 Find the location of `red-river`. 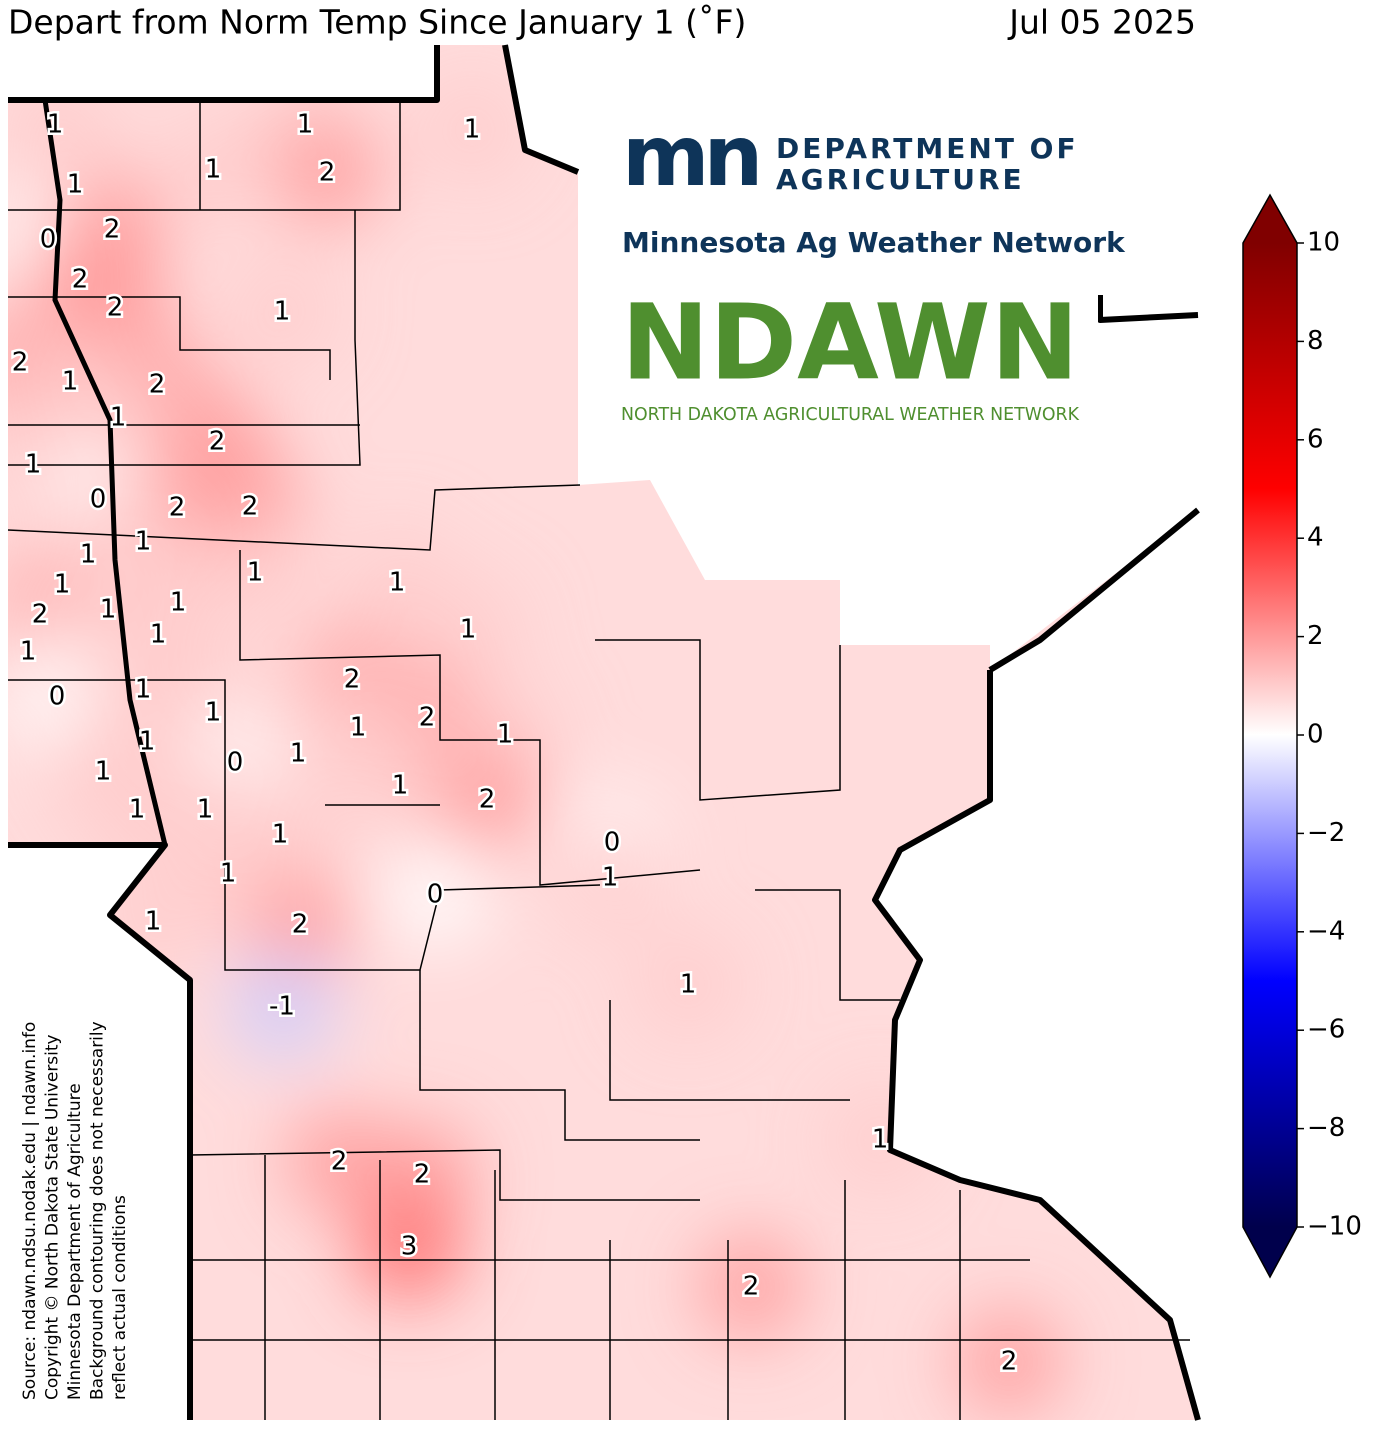

red-river is located at coordinates (105, 472).